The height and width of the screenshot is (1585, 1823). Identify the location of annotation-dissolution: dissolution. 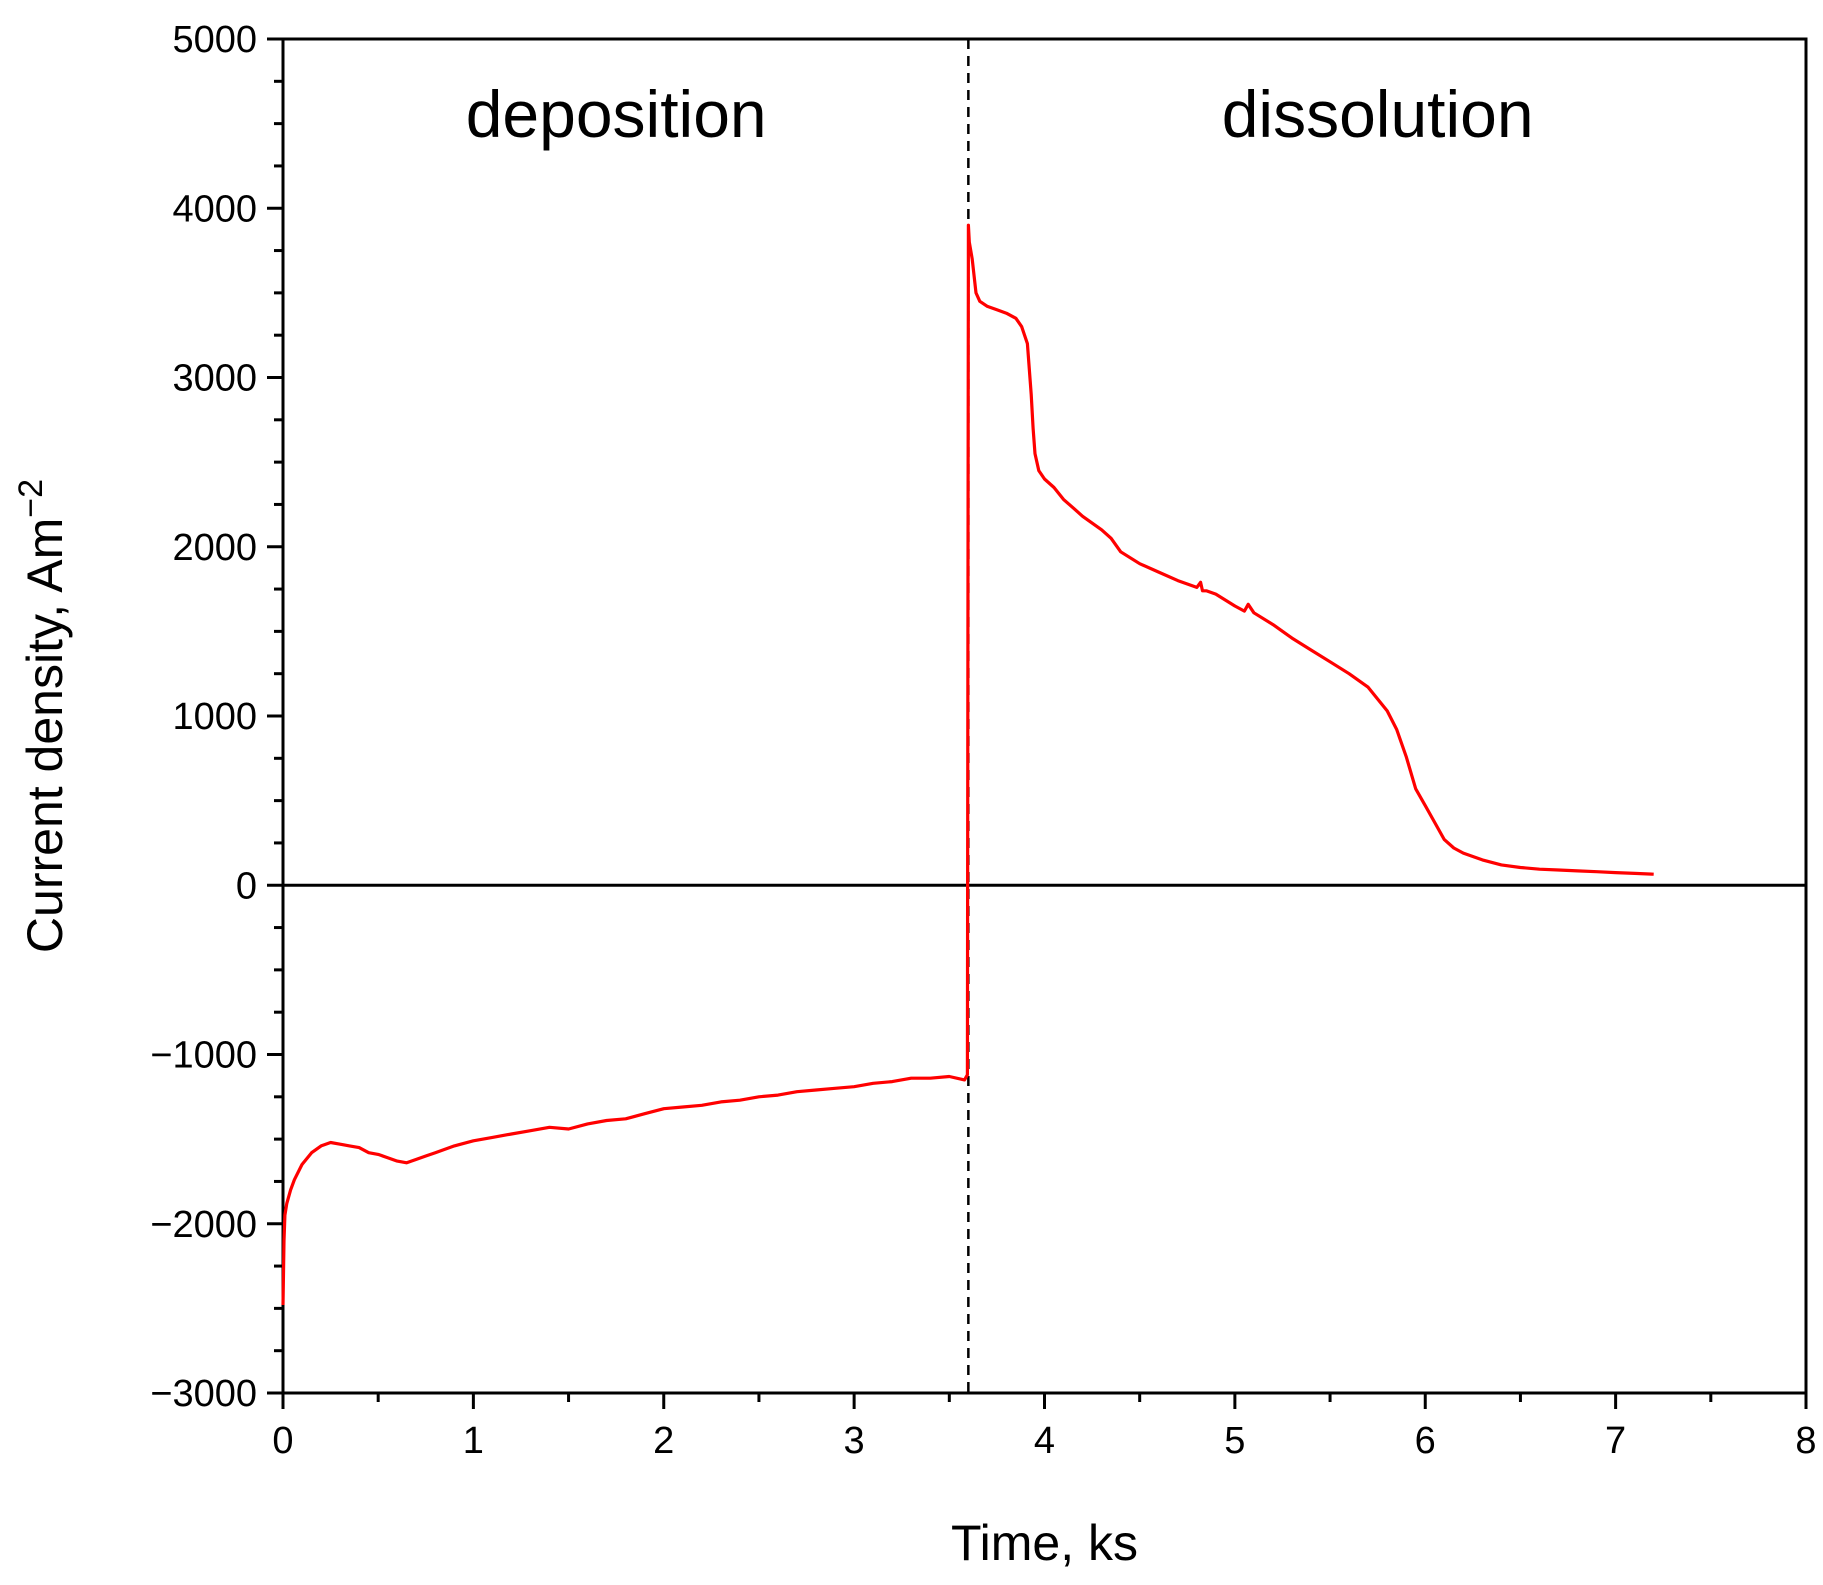
(1378, 114).